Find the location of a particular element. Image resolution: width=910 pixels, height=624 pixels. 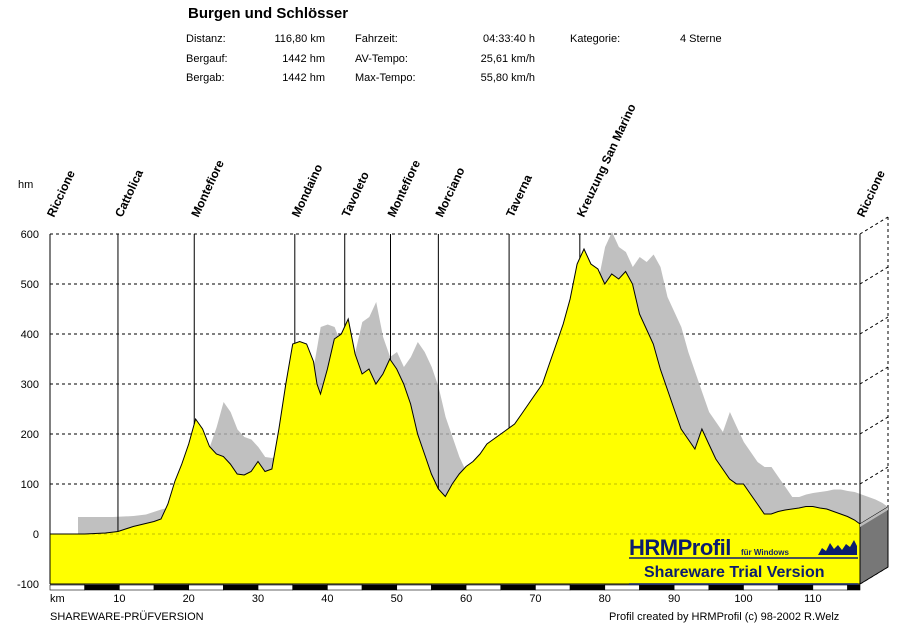

y-tick-label: 600 is located at coordinates (30, 235).